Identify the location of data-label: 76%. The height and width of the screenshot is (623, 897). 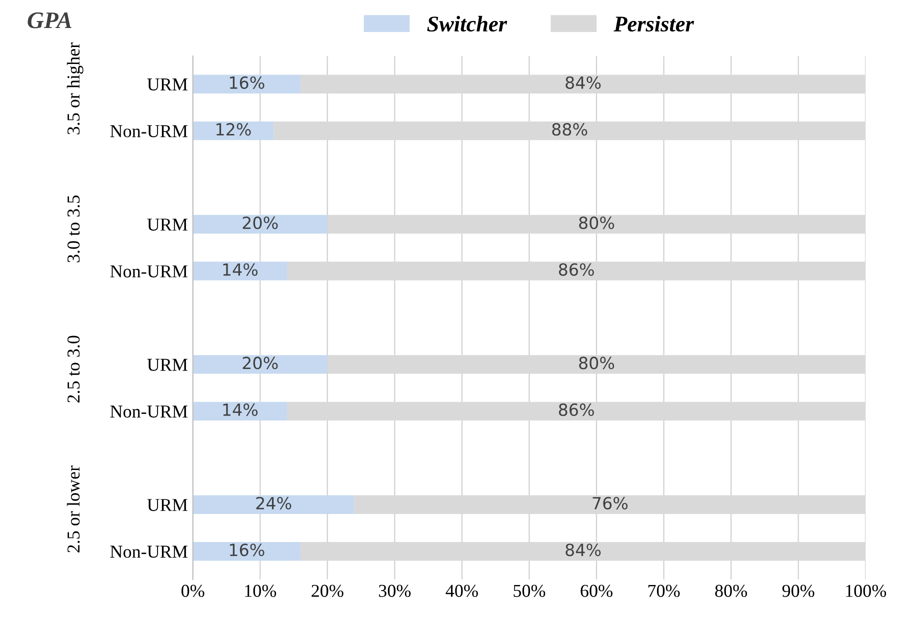
(610, 503).